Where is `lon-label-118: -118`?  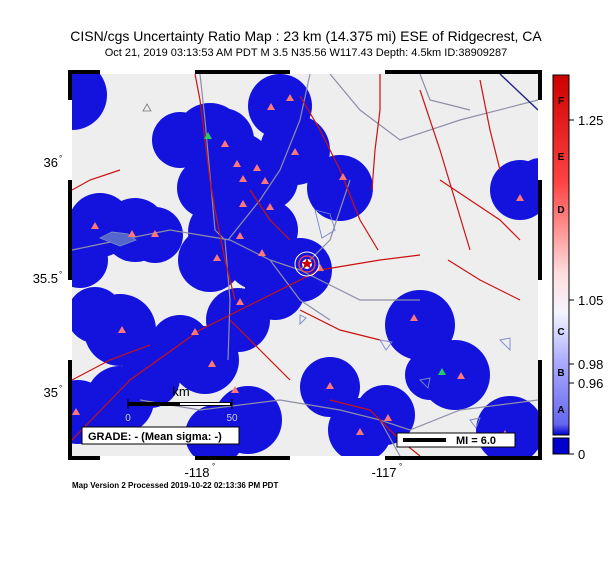 lon-label-118: -118 is located at coordinates (196, 472).